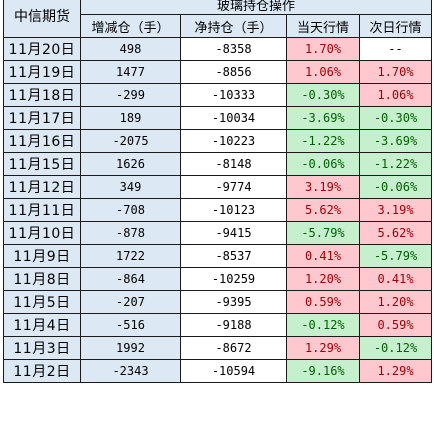  Describe the element at coordinates (395, 26) in the screenshot. I see `column-header-next: 次日行情` at that location.